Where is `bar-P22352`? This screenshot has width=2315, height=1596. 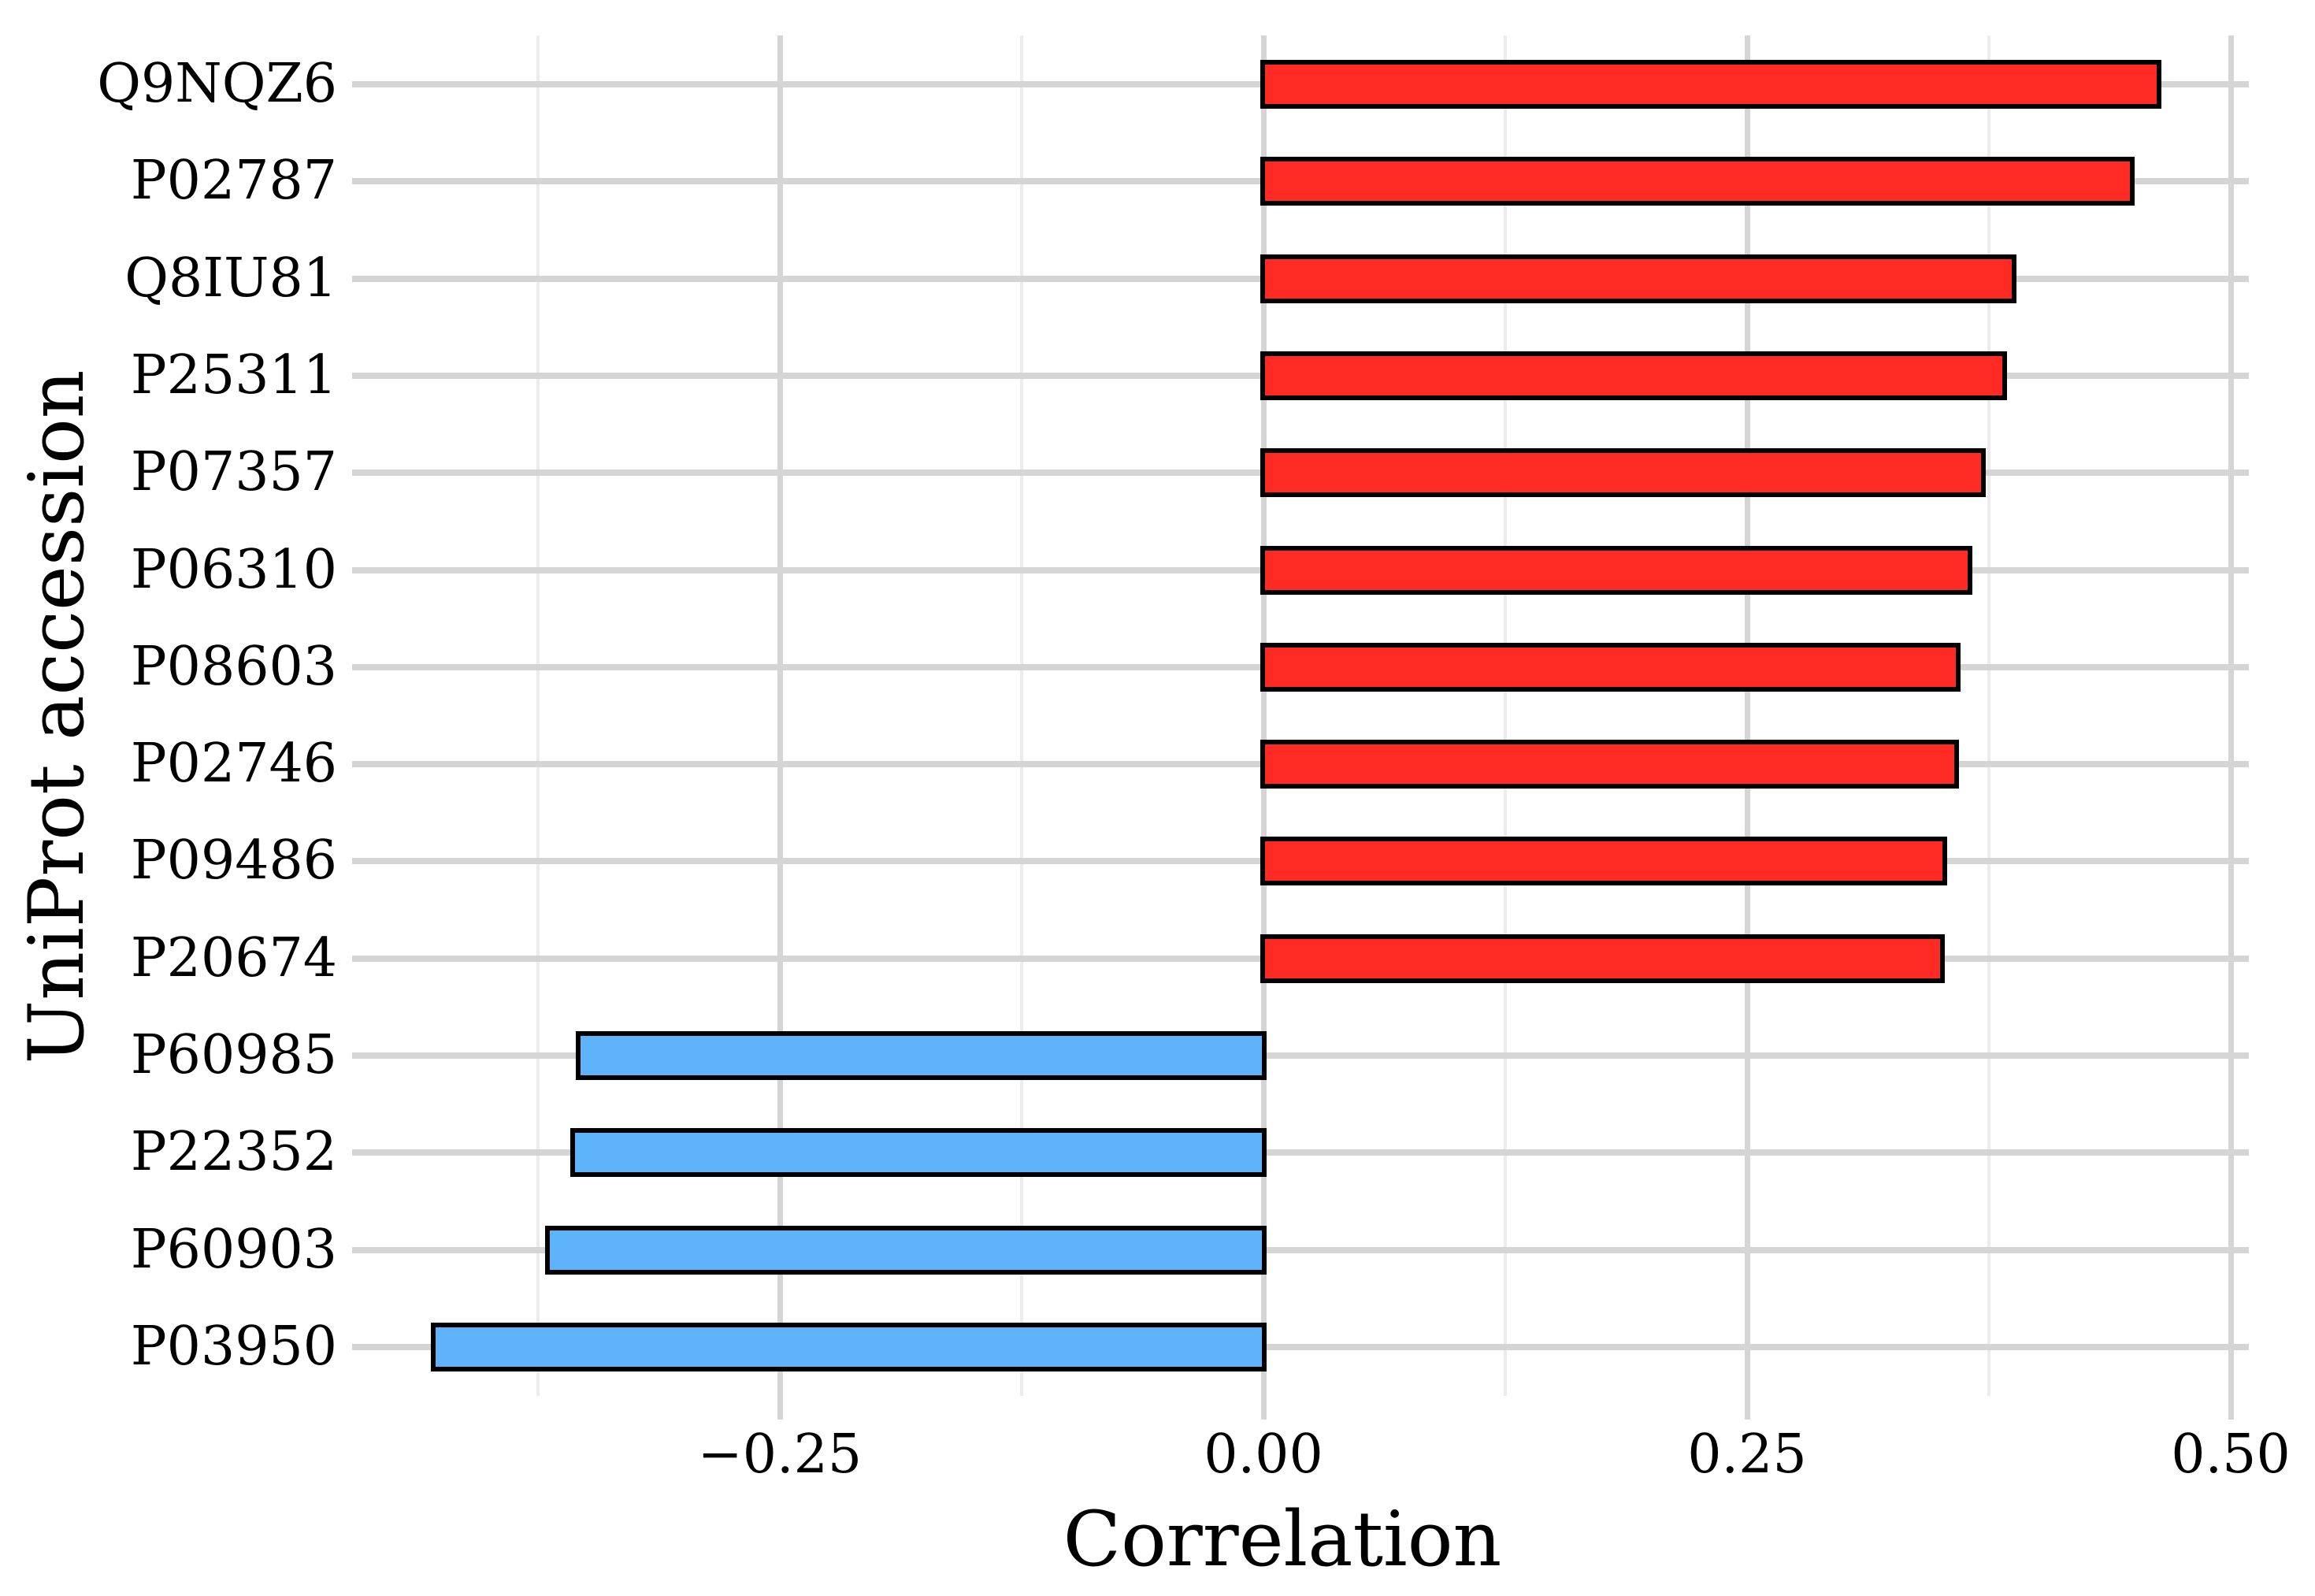 bar-P22352 is located at coordinates (918, 1152).